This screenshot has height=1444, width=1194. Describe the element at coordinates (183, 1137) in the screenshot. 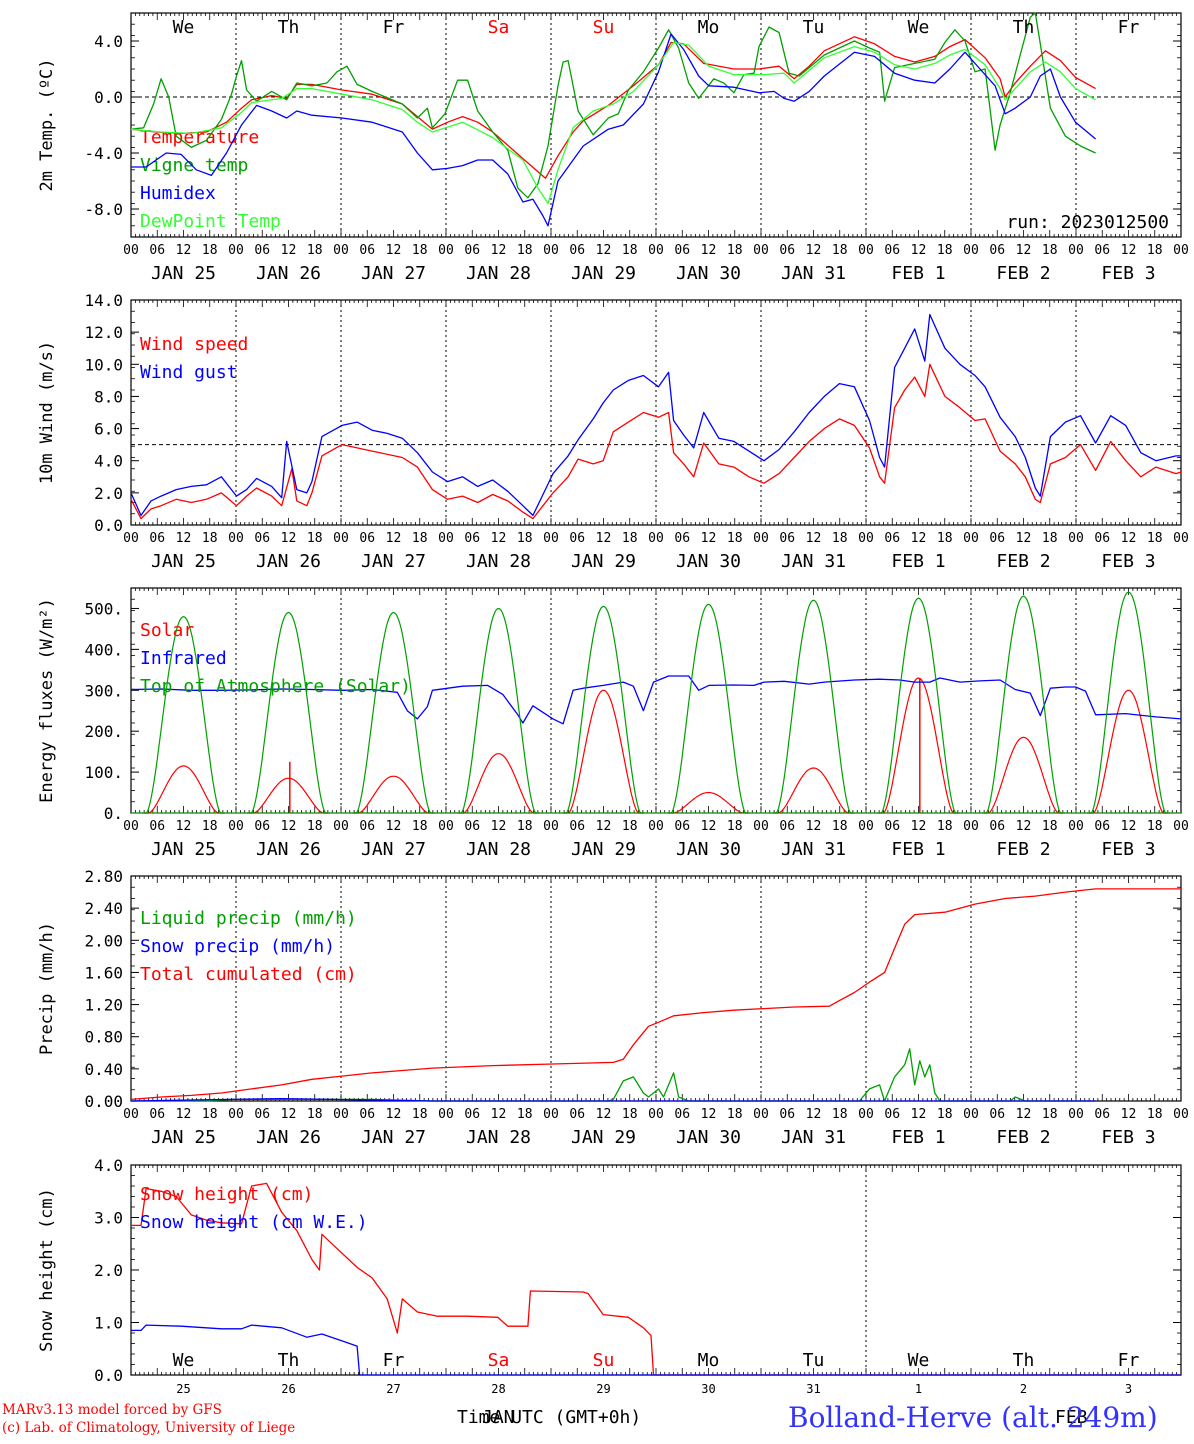

I see `day-label: JAN 25` at that location.